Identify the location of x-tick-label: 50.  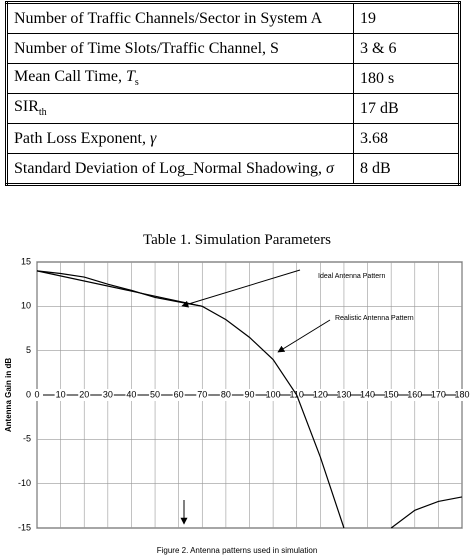
(155, 394).